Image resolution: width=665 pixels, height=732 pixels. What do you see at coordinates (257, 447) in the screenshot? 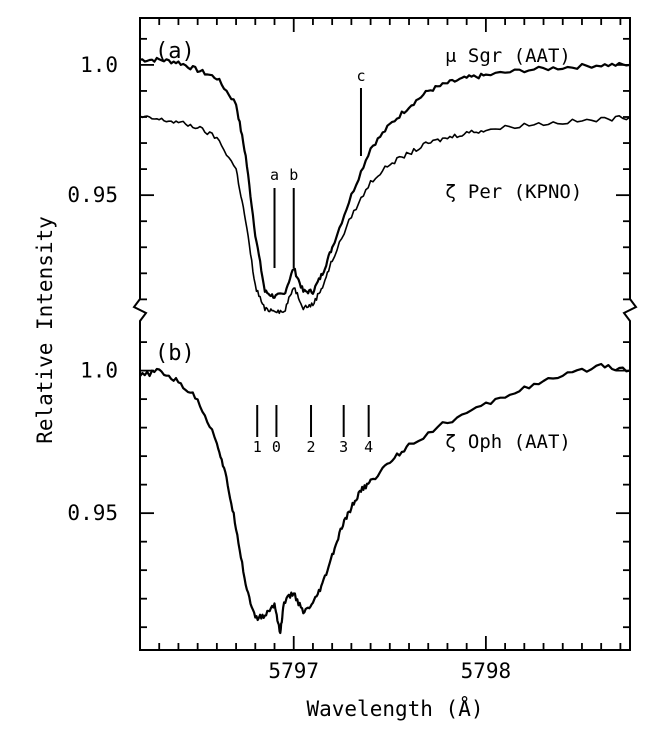
I see `feature-label: 1` at bounding box center [257, 447].